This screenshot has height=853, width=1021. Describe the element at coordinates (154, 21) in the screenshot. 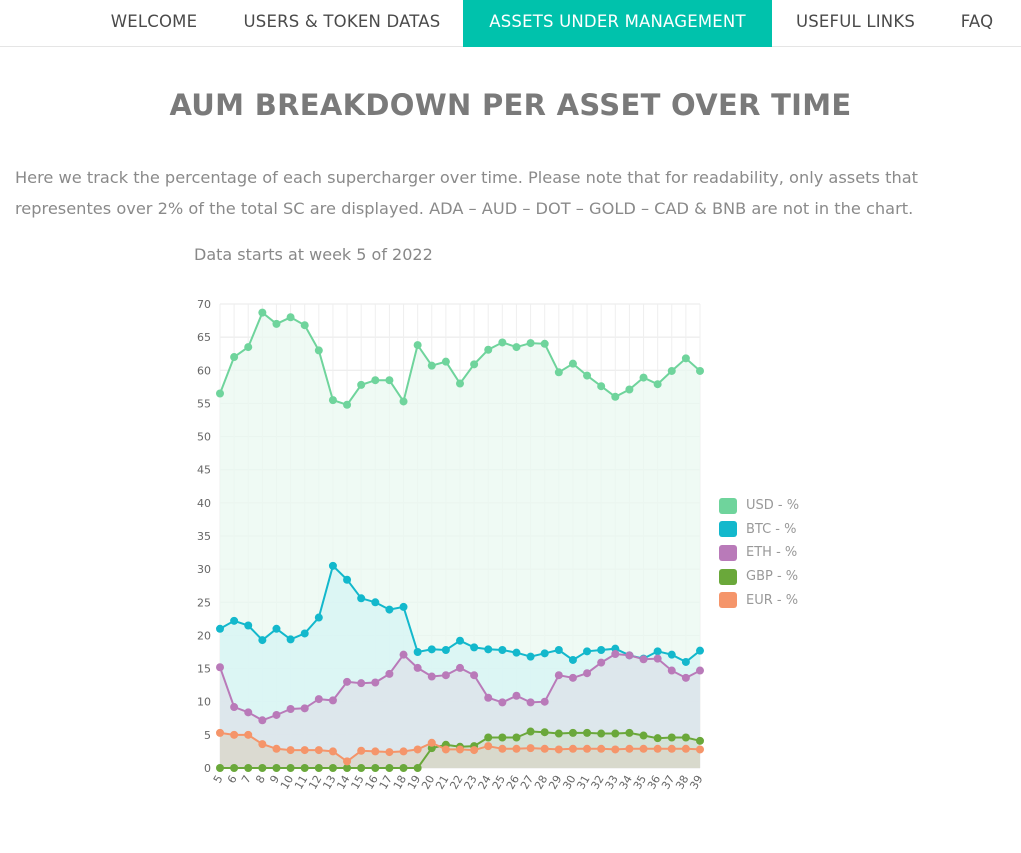

I see `nav-item-welcome: WELCOME` at that location.